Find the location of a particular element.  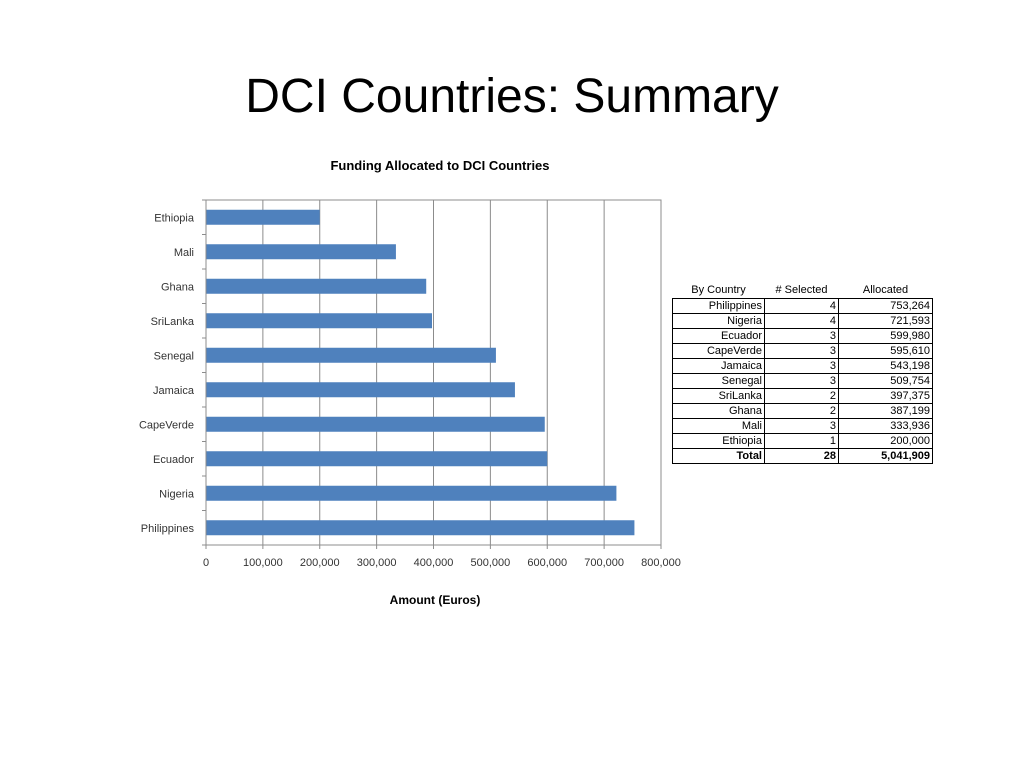

allocated-cell: 599,980 is located at coordinates (885, 336).